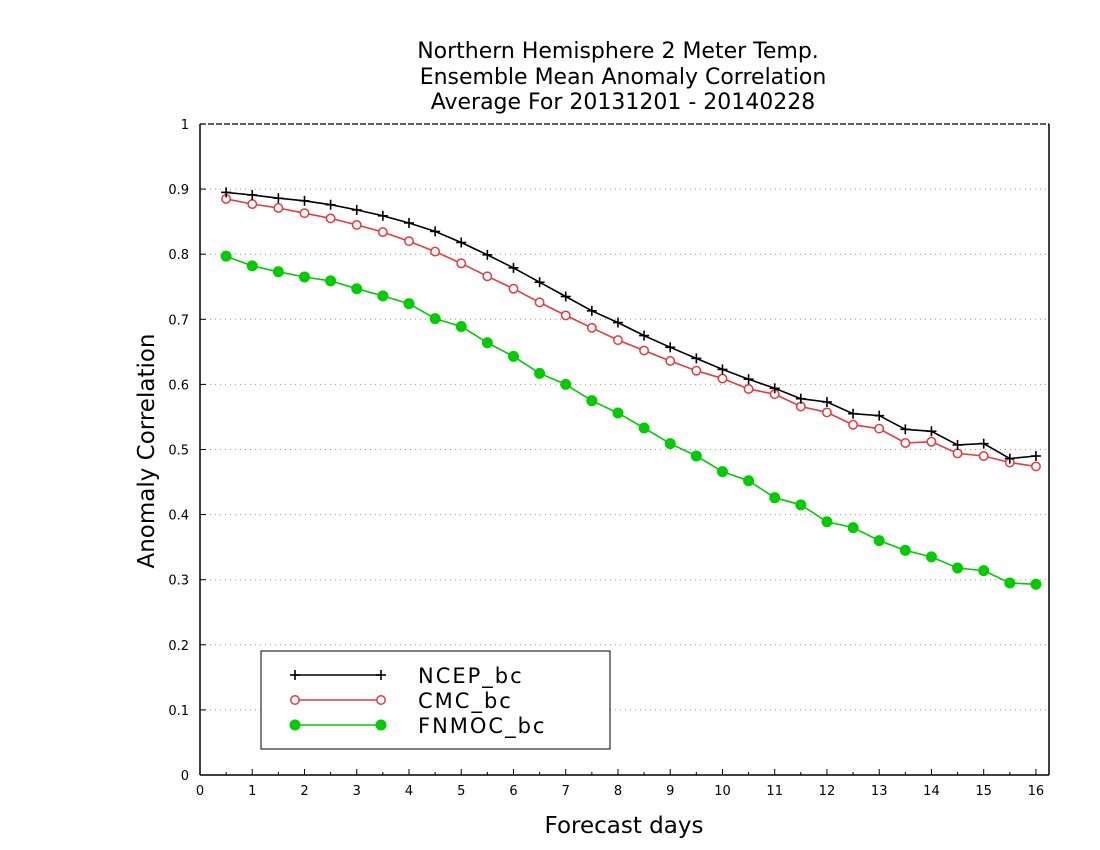 This screenshot has width=1100, height=850. What do you see at coordinates (623, 102) in the screenshot?
I see `chart-title-line-3: Average For 20131201 - 20140228` at bounding box center [623, 102].